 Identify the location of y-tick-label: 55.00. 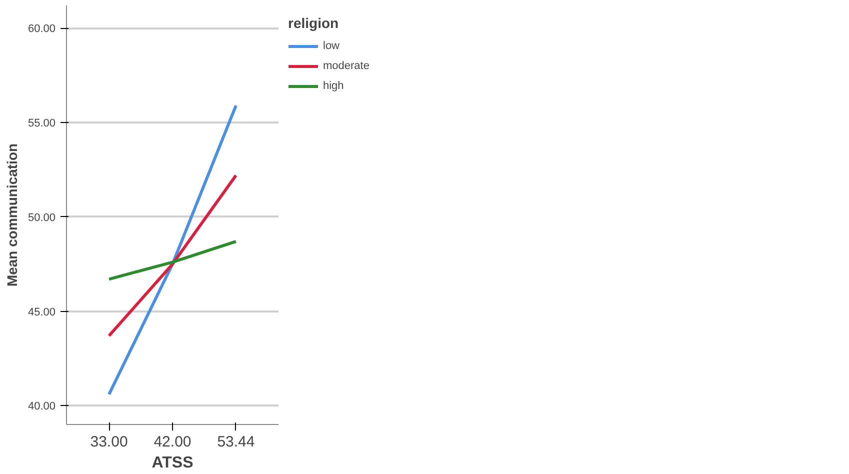
(42, 124).